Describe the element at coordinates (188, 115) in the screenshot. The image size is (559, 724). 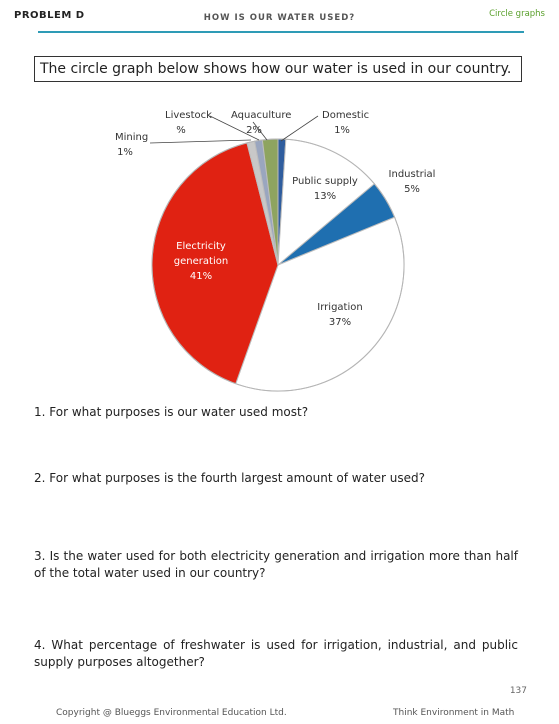
I see `slice-label-livestock: Livestock` at that location.